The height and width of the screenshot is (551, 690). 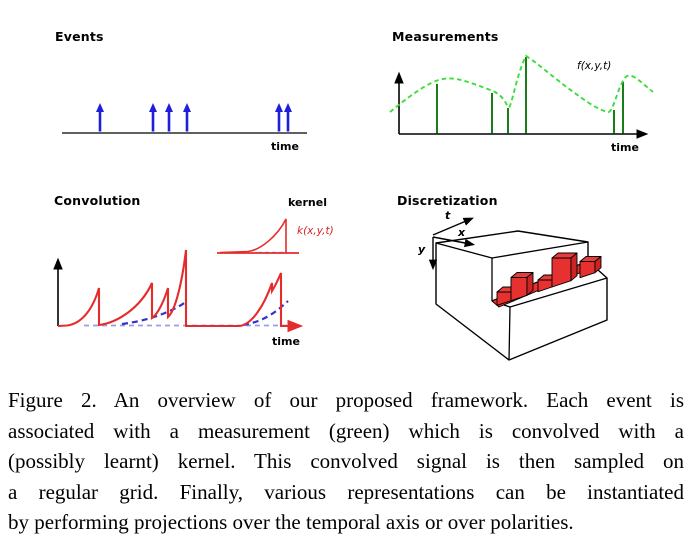 What do you see at coordinates (422, 249) in the screenshot?
I see `axis-y-label: y` at bounding box center [422, 249].